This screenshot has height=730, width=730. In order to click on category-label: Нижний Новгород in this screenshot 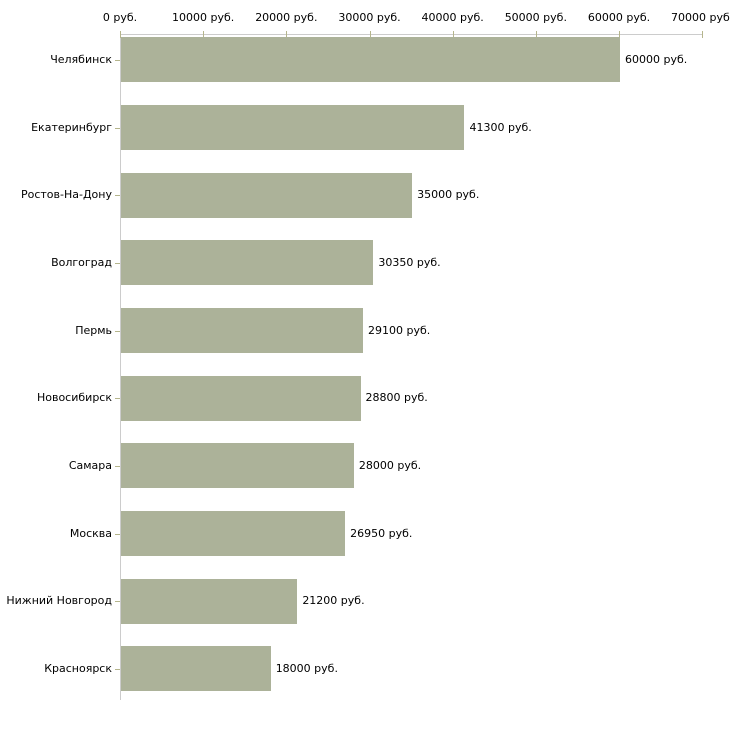, I will do `click(59, 601)`.